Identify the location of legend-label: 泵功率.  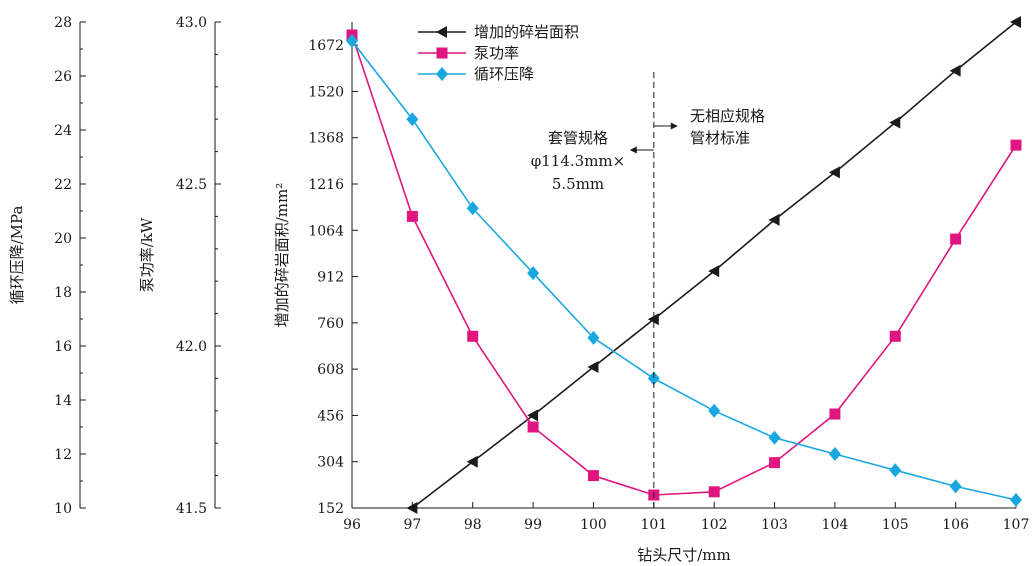
(496, 53).